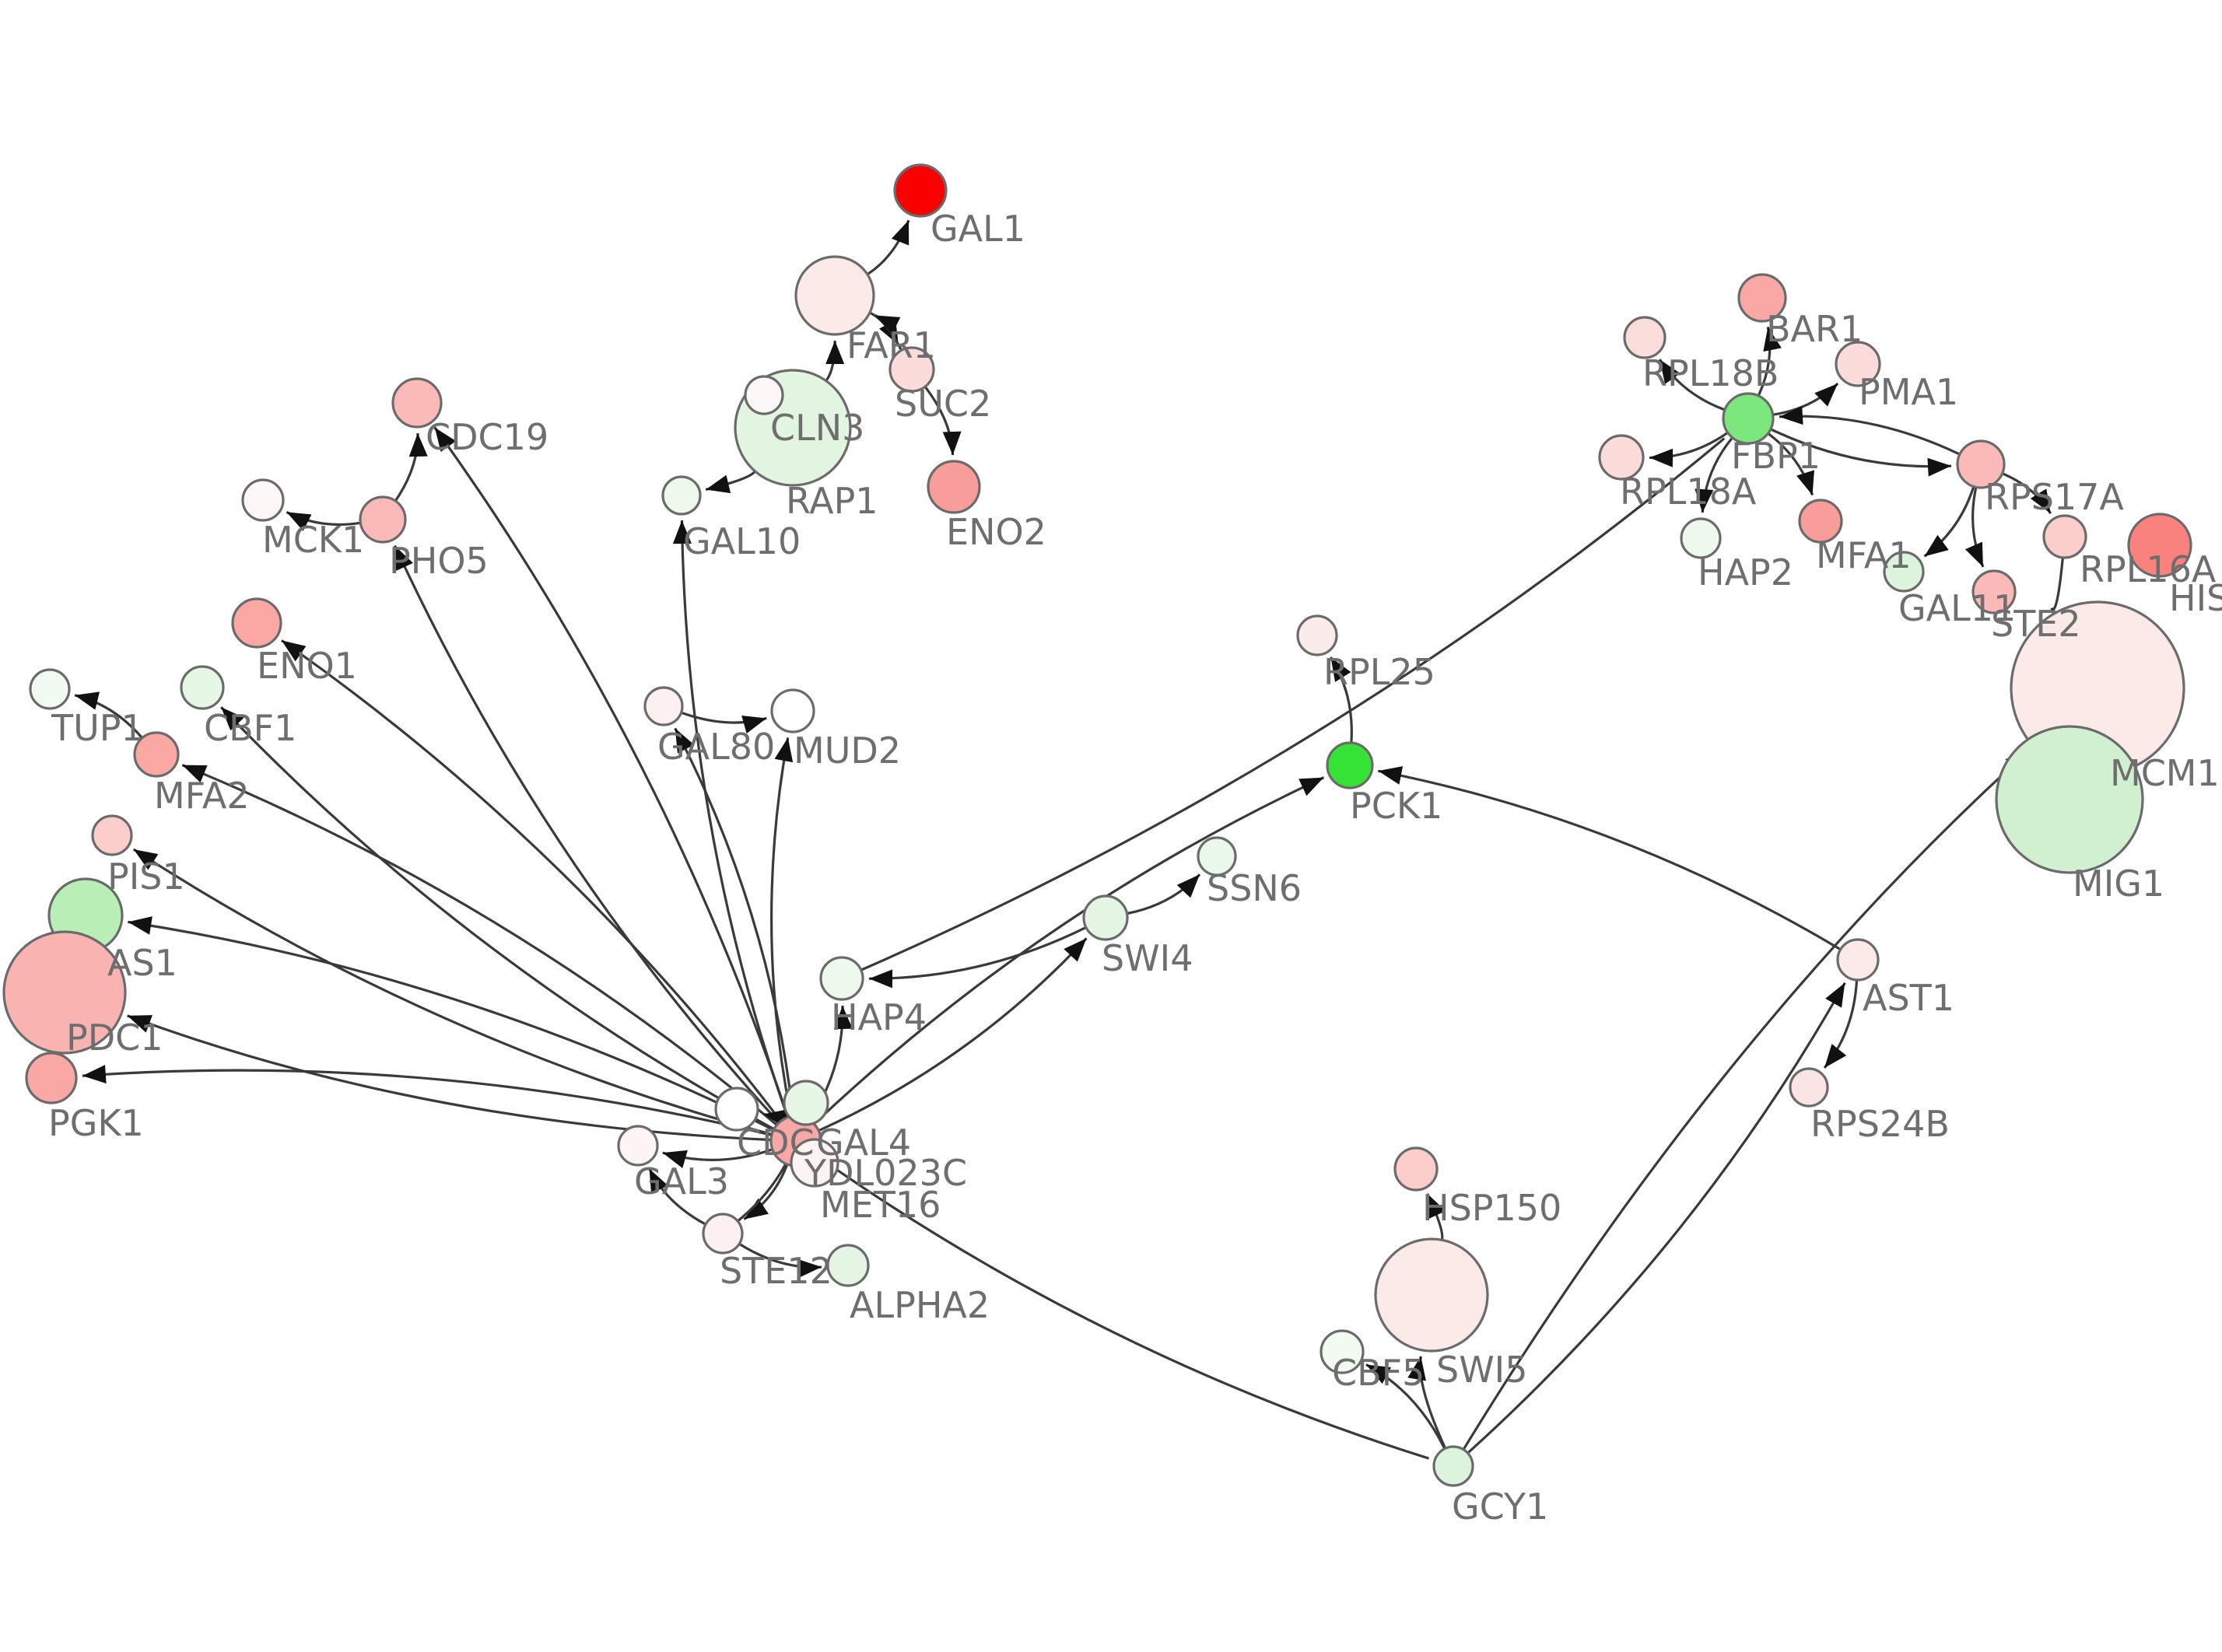 Image resolution: width=2222 pixels, height=1652 pixels. I want to click on arrowhead-pho5-to-cdc19, so click(418, 444).